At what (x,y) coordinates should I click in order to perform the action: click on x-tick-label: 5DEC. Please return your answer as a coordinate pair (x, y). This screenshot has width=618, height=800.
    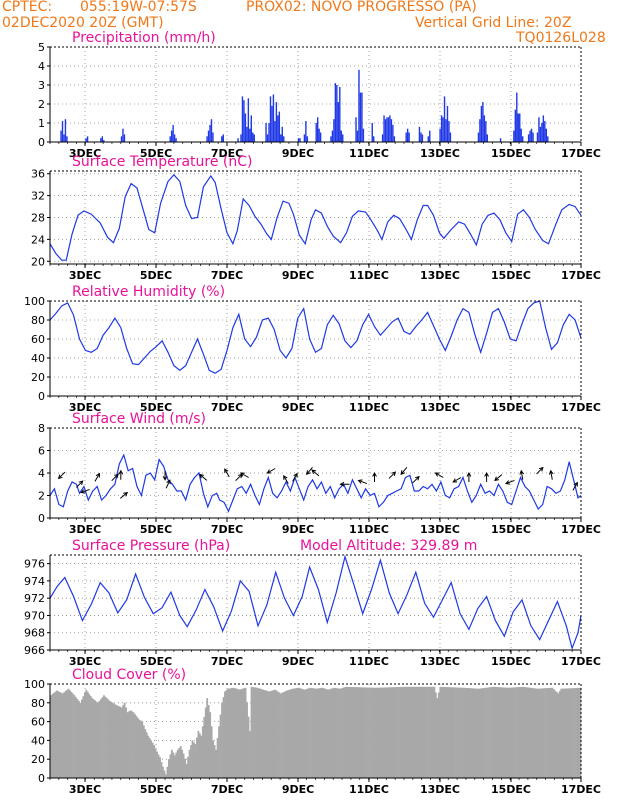
    Looking at the image, I should click on (156, 789).